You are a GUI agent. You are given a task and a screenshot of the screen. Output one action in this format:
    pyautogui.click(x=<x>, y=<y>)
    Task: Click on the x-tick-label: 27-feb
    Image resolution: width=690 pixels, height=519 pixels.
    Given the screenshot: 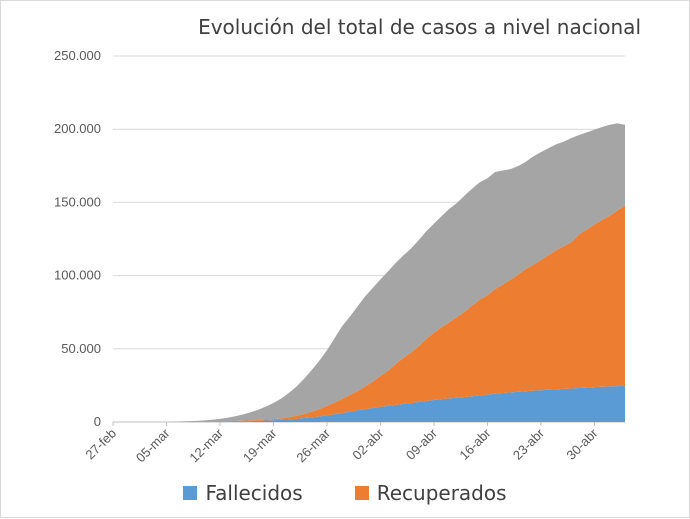 What is the action you would take?
    pyautogui.click(x=100, y=444)
    